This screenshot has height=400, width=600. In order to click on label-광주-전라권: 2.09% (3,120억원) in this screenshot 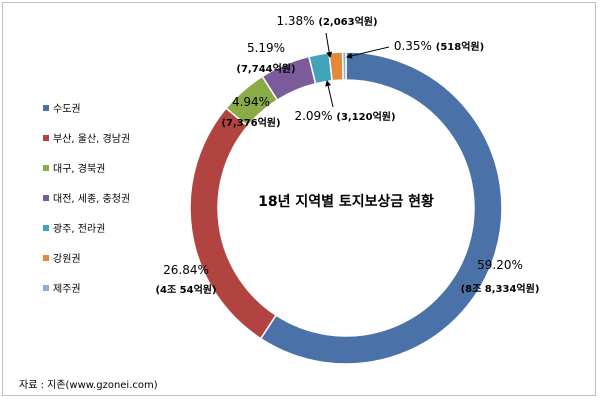, I will do `click(344, 116)`.